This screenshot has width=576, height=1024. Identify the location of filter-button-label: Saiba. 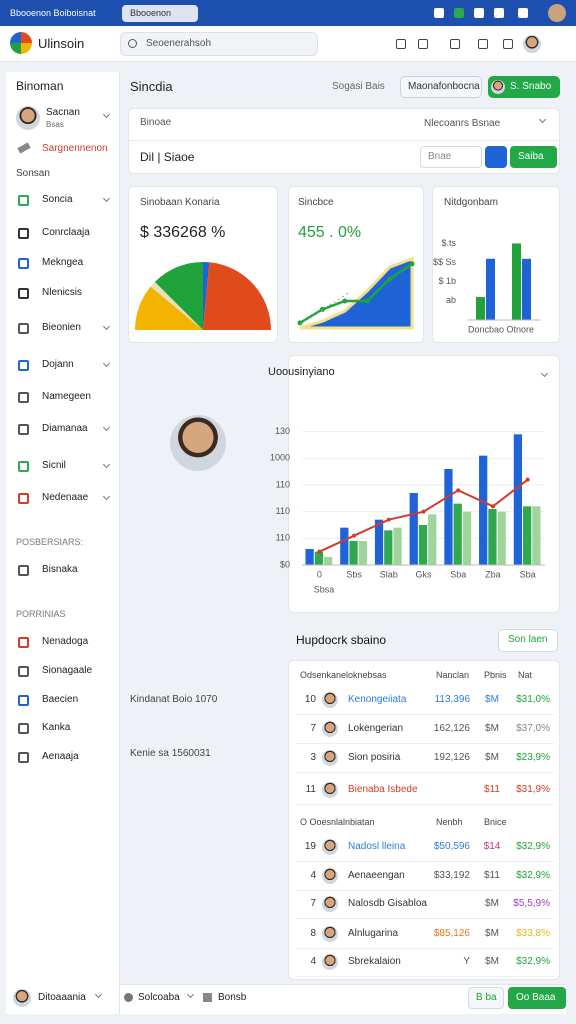
(531, 156).